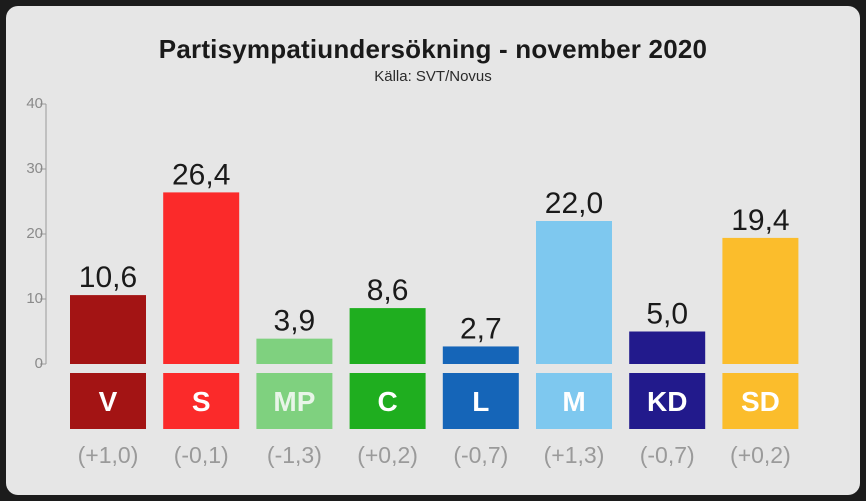 The height and width of the screenshot is (501, 866). What do you see at coordinates (108, 277) in the screenshot?
I see `data-label: 10,6` at bounding box center [108, 277].